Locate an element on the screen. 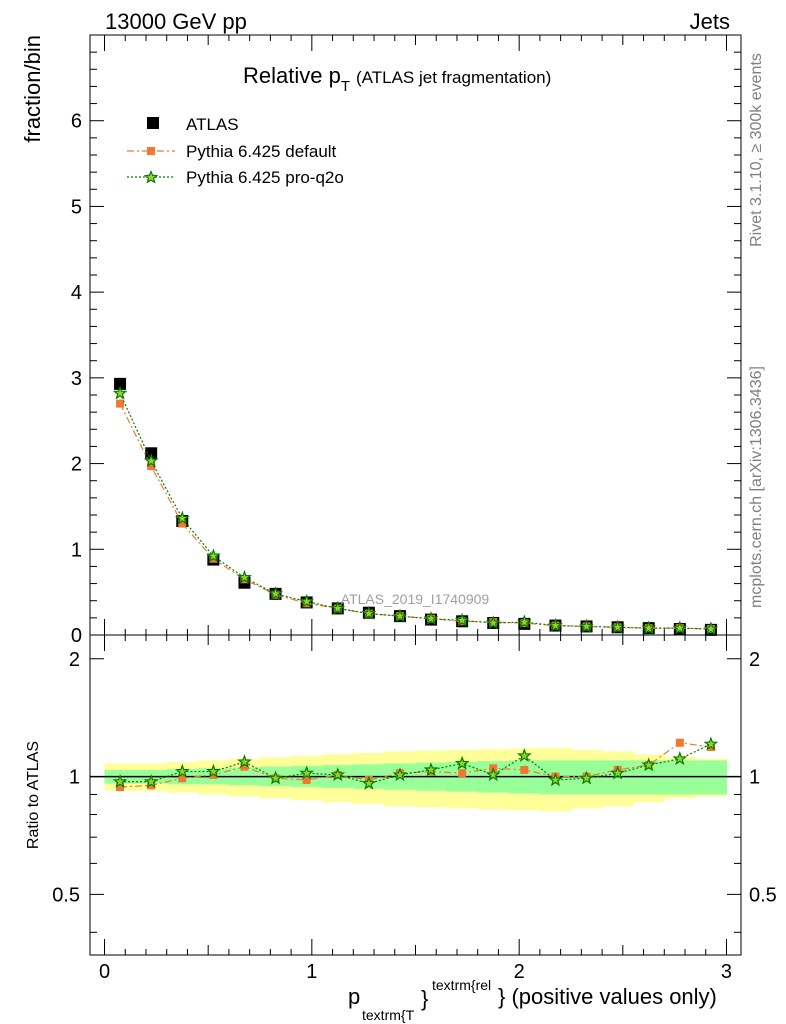 The width and height of the screenshot is (786, 1024). legend-proq2o-label: Pythia 6.425 pro-q2o is located at coordinates (265, 177).